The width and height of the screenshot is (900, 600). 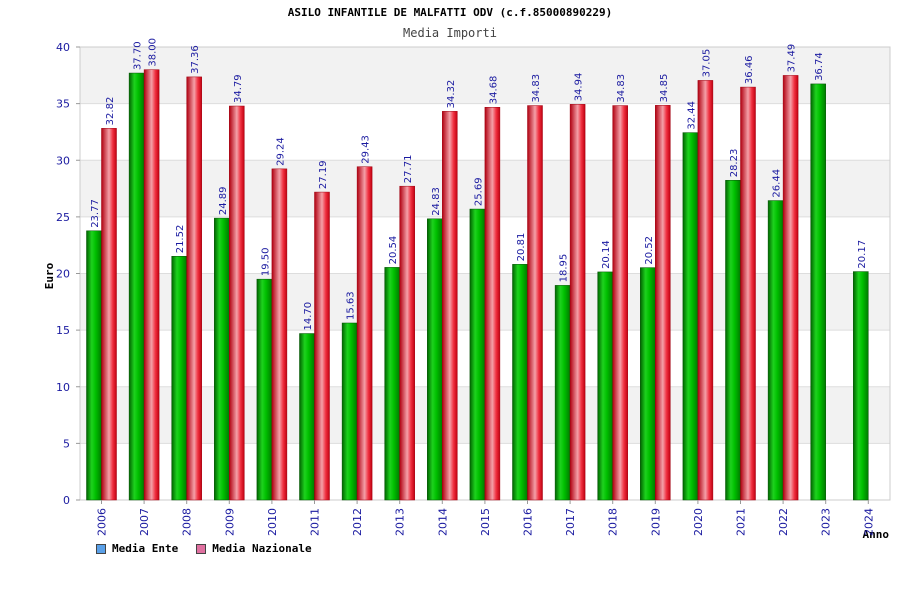 What do you see at coordinates (254, 548) in the screenshot?
I see `legend-item-media-nazionale: Media Nazionale` at bounding box center [254, 548].